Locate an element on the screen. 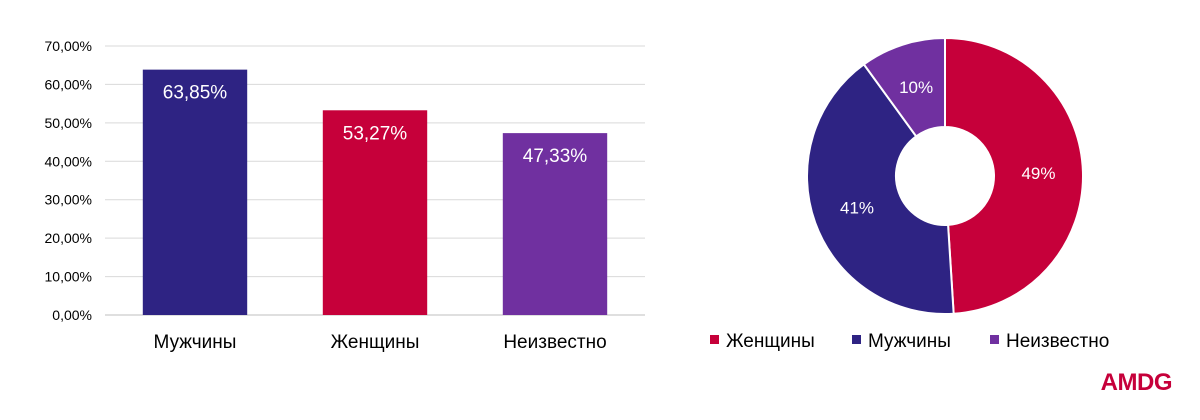 This screenshot has height=420, width=1200. y-tick-label: 10,00% is located at coordinates (68, 277).